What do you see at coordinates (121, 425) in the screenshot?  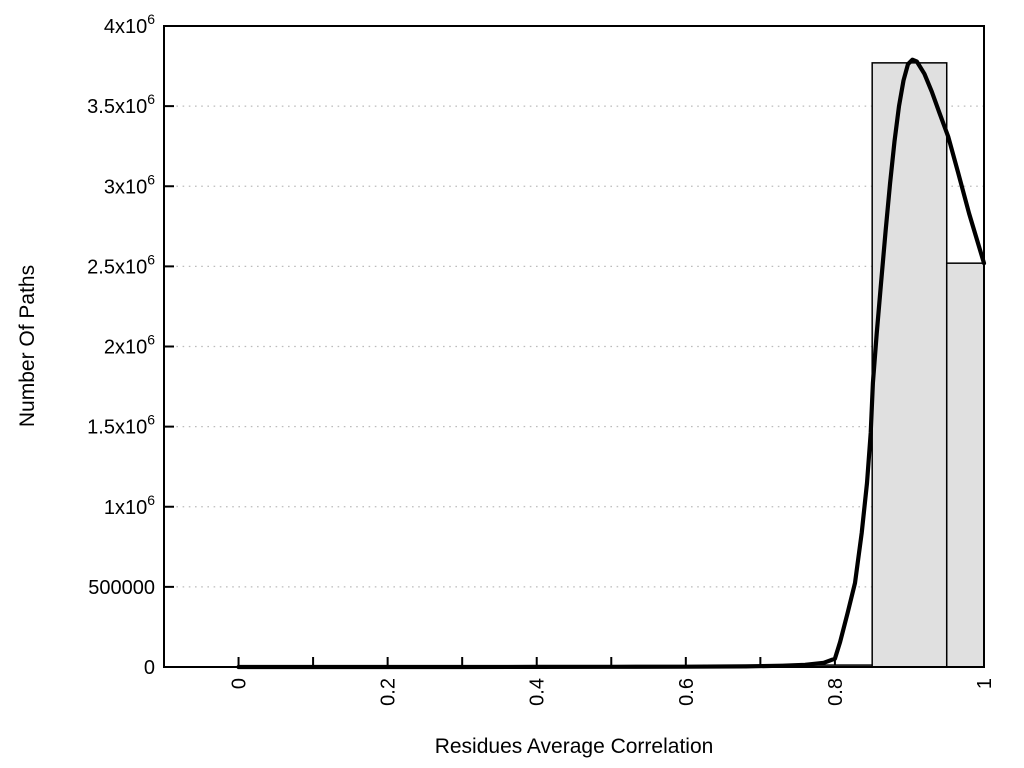 I see `y-tick-label: 1.5x10⁶` at bounding box center [121, 425].